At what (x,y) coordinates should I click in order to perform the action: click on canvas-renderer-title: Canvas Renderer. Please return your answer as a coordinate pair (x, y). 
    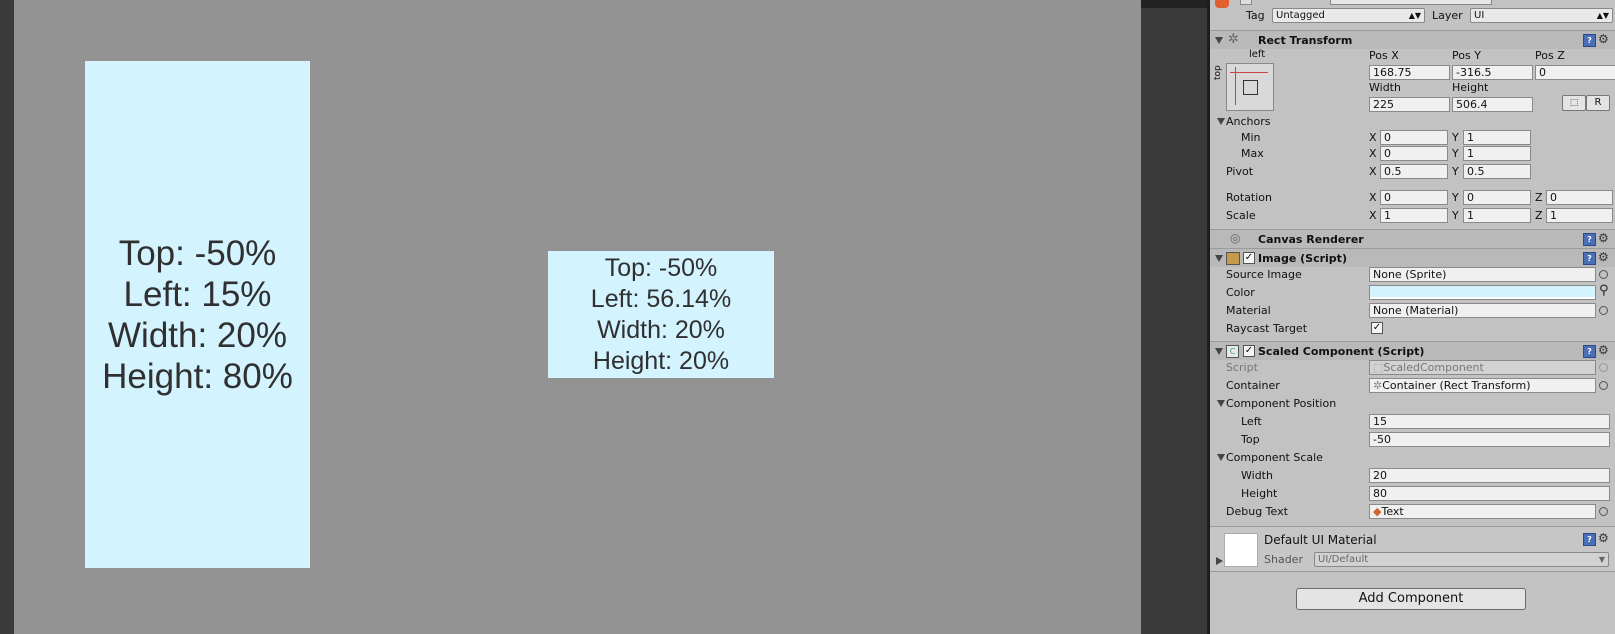
    Looking at the image, I should click on (1311, 239).